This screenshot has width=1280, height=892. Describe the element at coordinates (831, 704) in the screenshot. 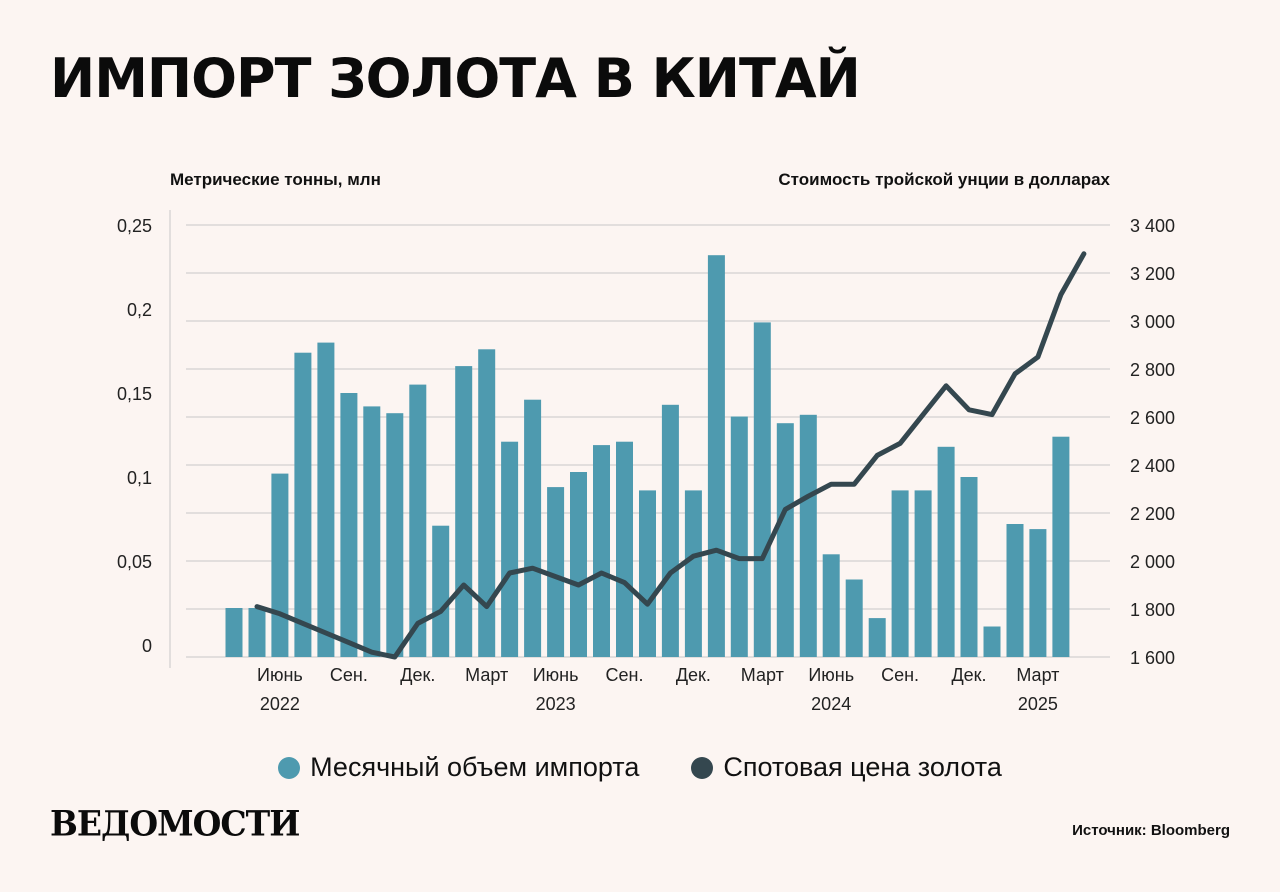

I see `x-year-label: 2024` at that location.